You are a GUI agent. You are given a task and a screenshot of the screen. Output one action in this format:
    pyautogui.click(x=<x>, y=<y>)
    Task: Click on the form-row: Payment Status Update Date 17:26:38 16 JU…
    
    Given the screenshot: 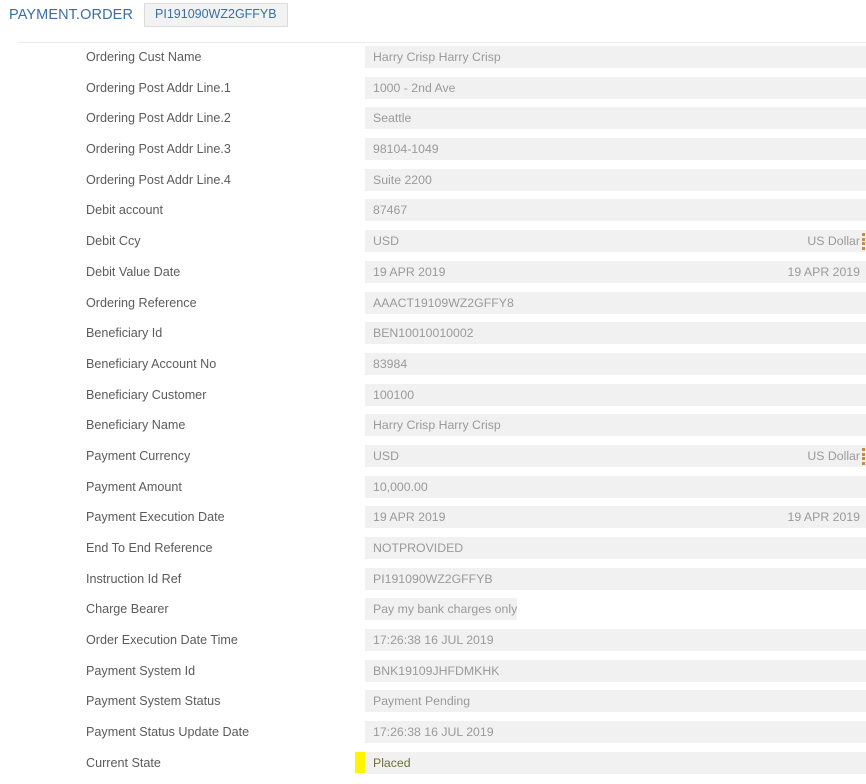 What is the action you would take?
    pyautogui.click(x=433, y=736)
    